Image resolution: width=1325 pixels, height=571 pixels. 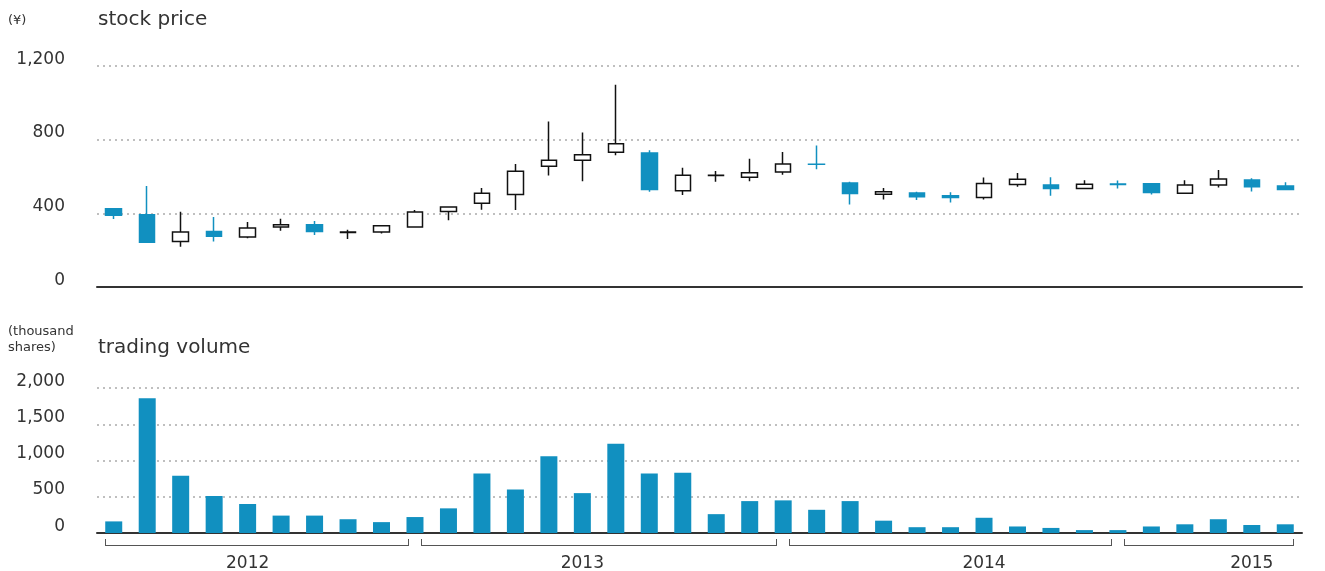 I want to click on y-axis-title: (¥), so click(x=17, y=19).